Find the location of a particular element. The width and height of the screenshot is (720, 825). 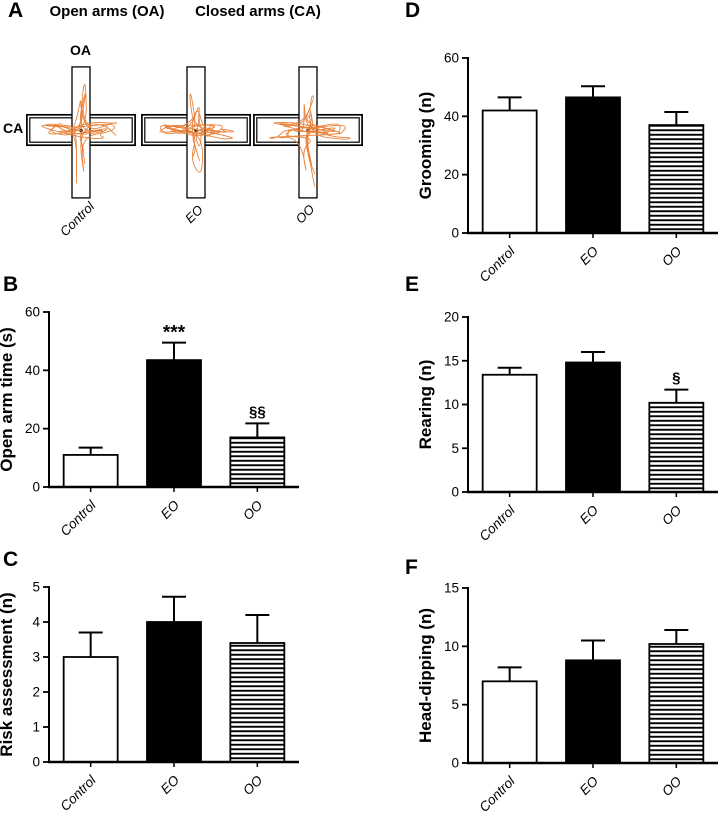

chart-svg-C: 0 1 2 3 4 5 Risk assessment (n) Control EO OO is located at coordinates (149, 697).